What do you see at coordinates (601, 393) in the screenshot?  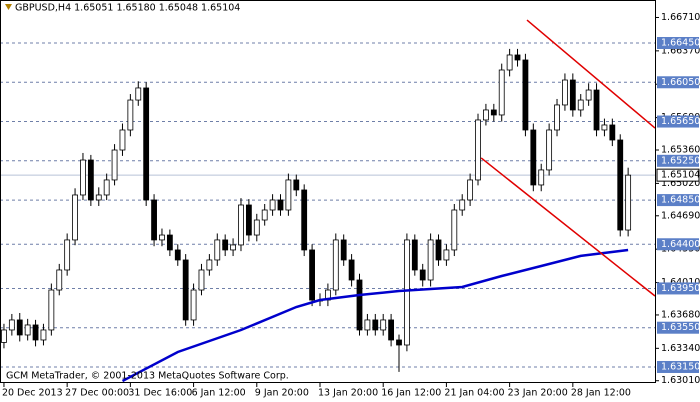 I see `x-tick-label: 28 Jan 12:00` at bounding box center [601, 393].